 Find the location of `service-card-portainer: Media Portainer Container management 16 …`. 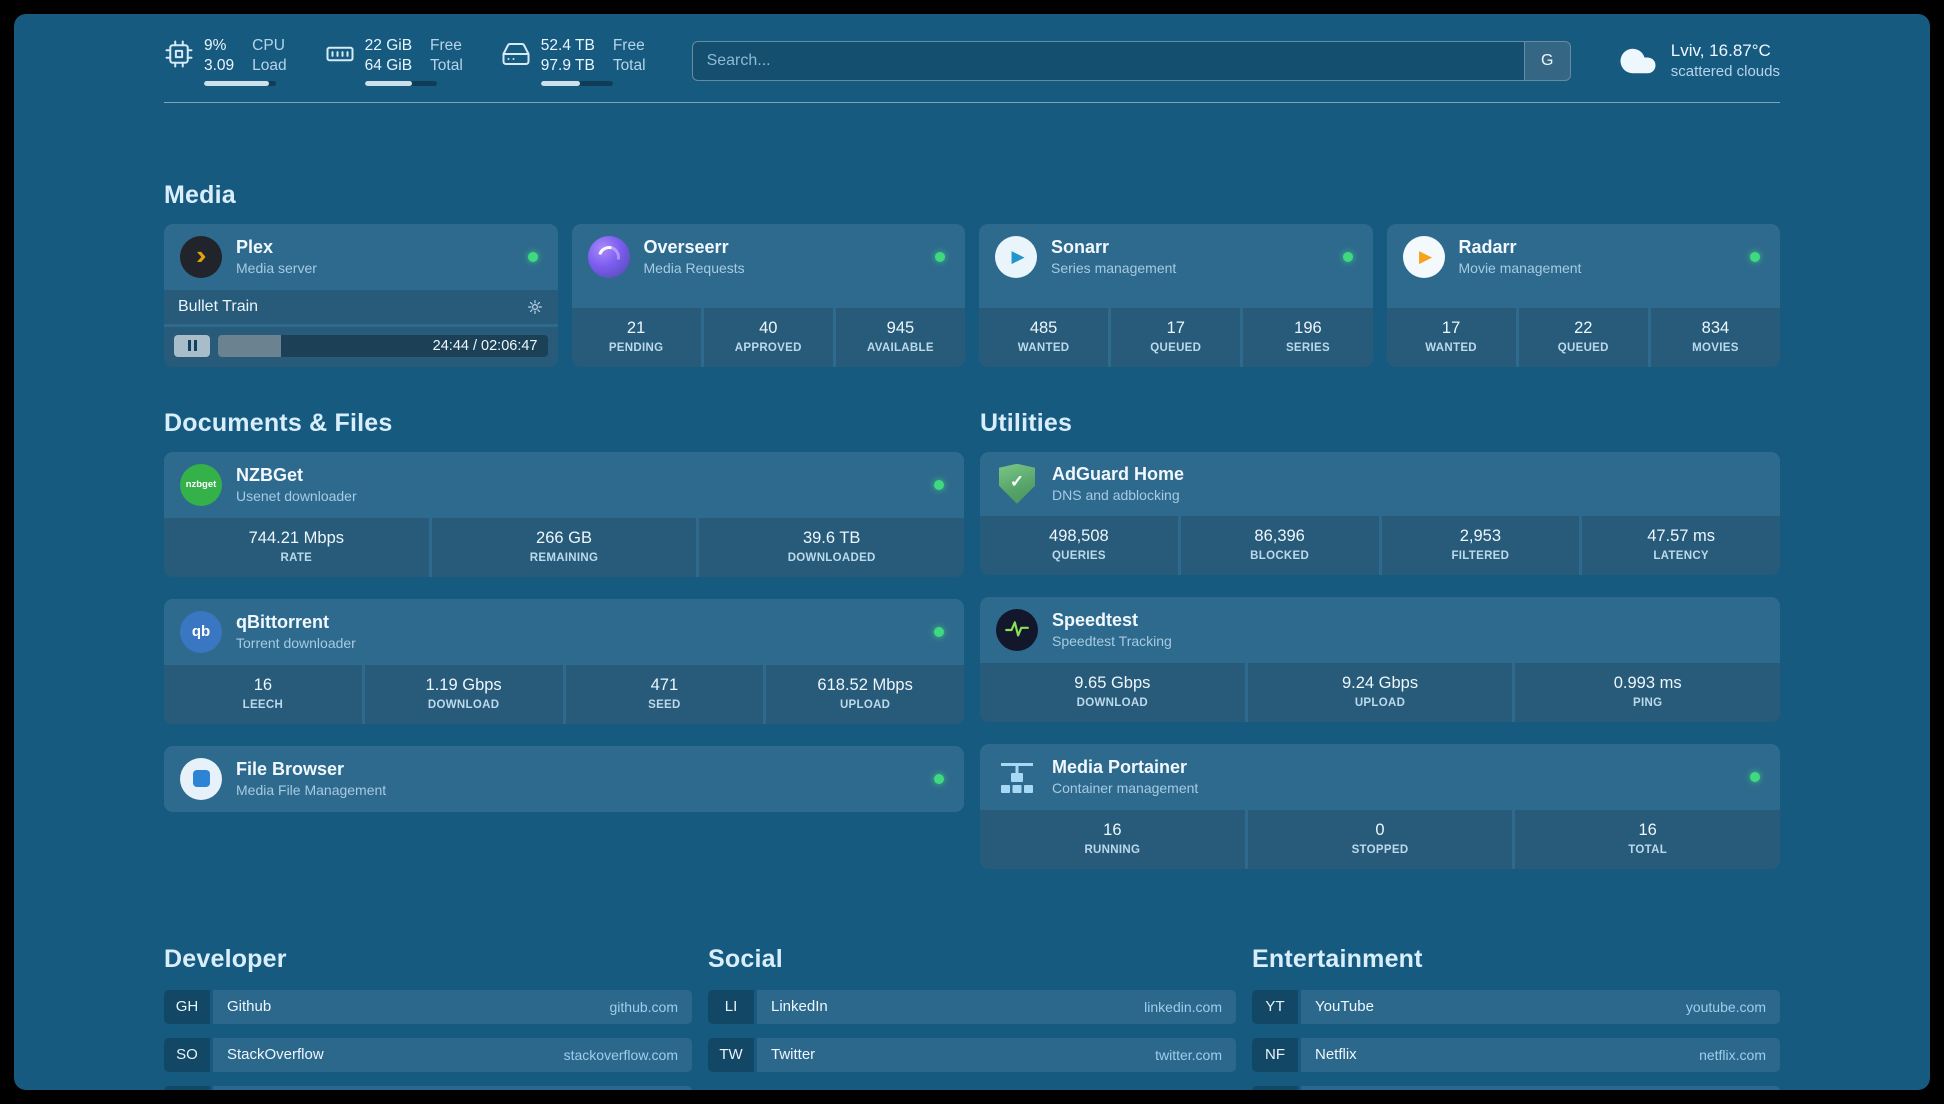

service-card-portainer: Media Portainer Container management 16 … is located at coordinates (1380, 806).